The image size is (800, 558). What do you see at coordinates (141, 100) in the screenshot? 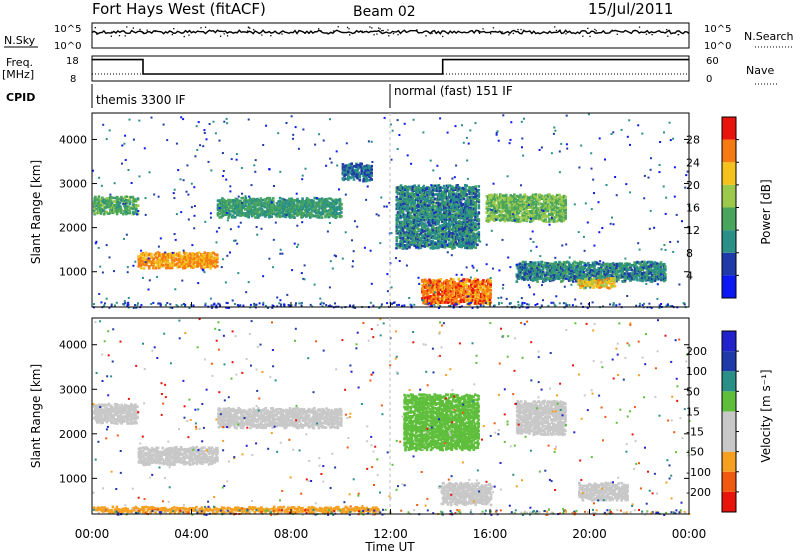
I see `cpid-segment-1: themis 3300 IF` at bounding box center [141, 100].